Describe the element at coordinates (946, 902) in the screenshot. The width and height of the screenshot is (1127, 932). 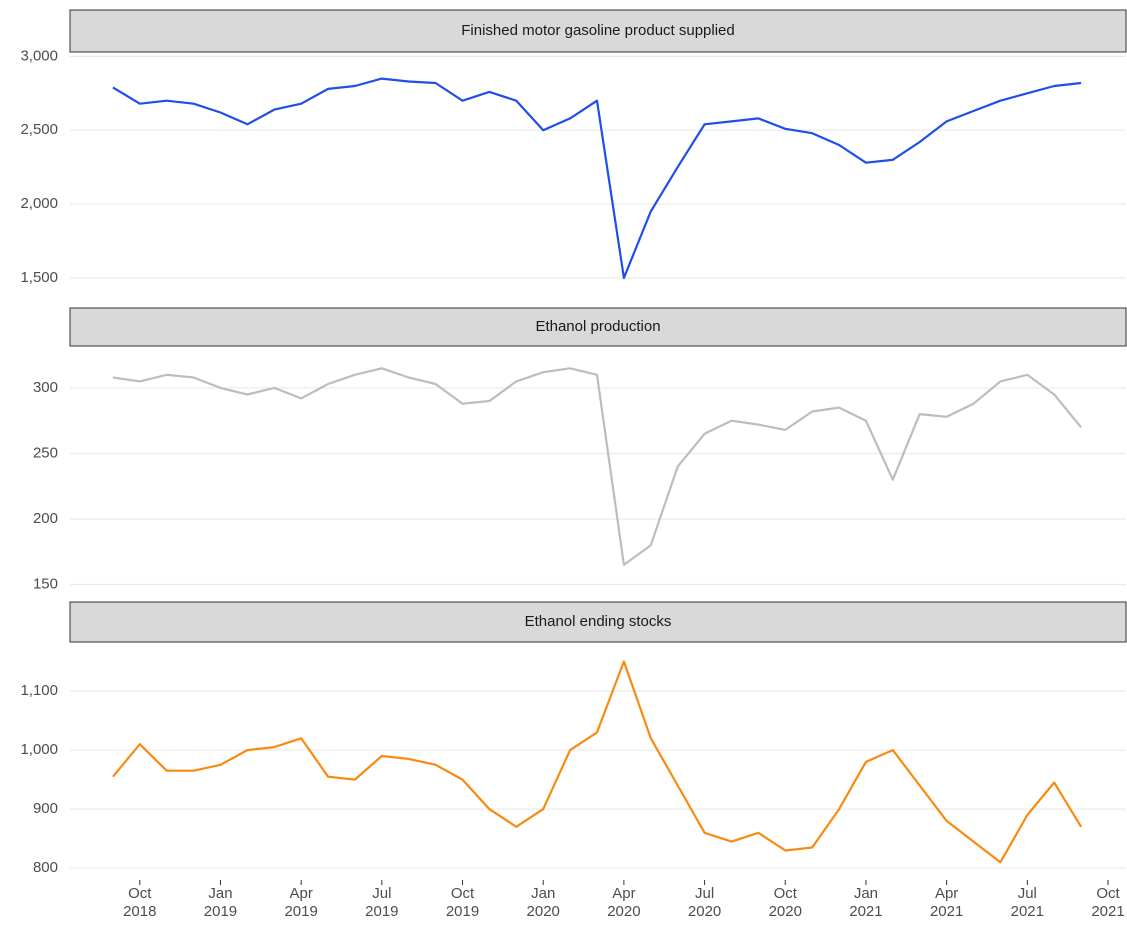
I see `x-tick-label: Apr 2021` at that location.